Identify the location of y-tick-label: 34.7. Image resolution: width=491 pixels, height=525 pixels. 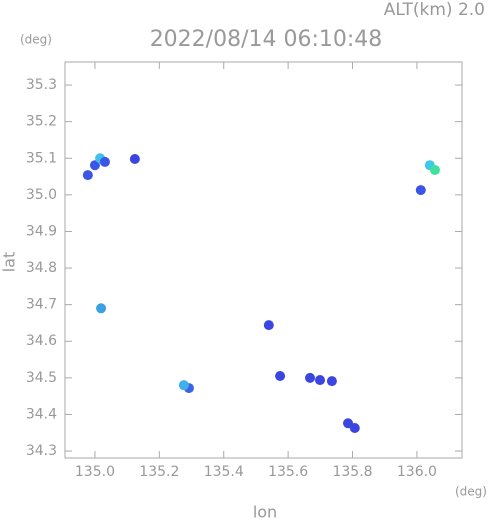
(41, 305).